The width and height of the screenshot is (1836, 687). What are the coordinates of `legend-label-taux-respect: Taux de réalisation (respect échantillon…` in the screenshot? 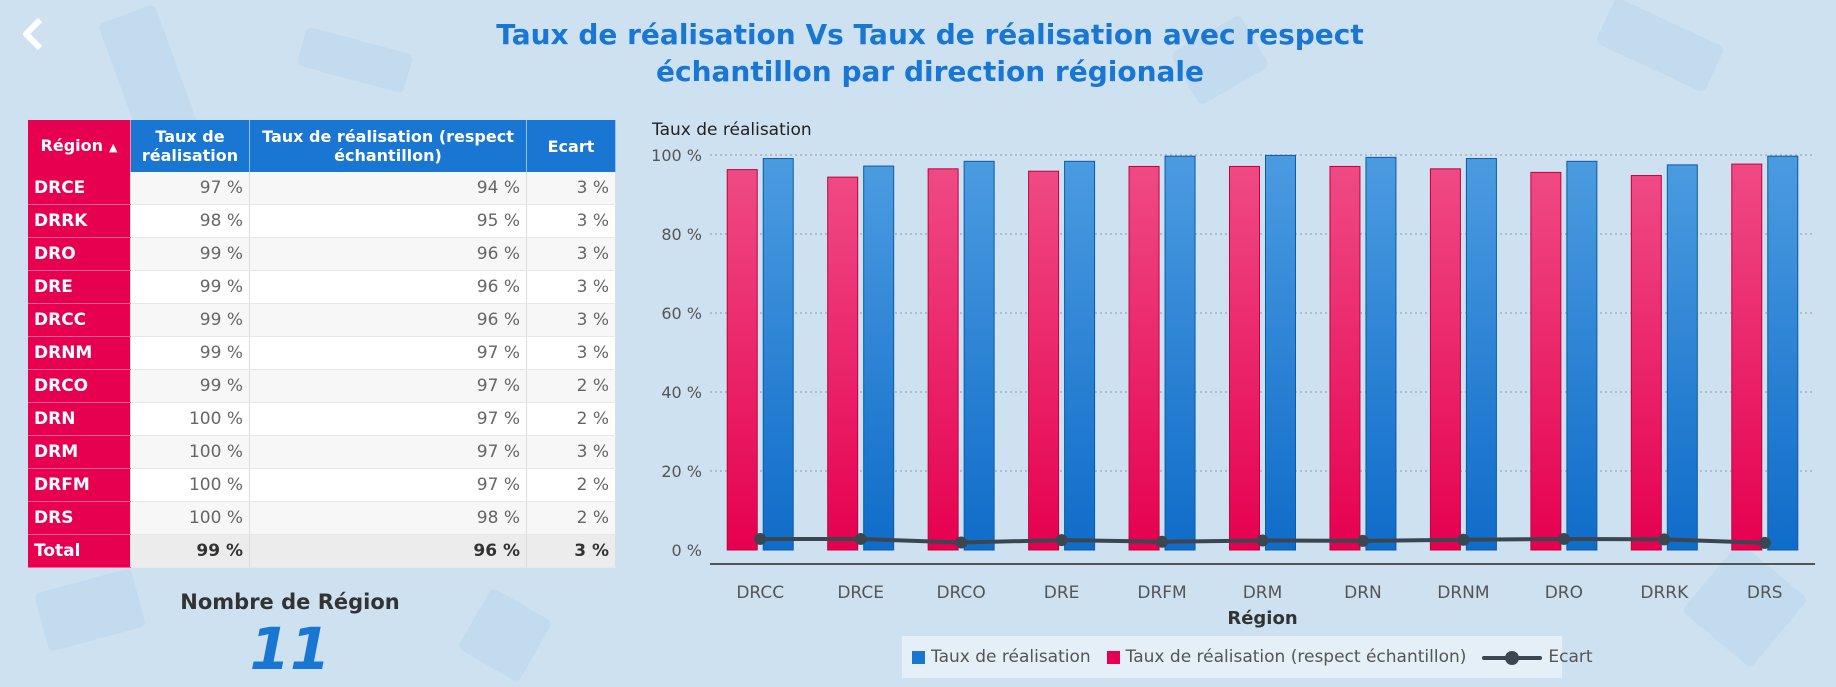 It's located at (1296, 657).